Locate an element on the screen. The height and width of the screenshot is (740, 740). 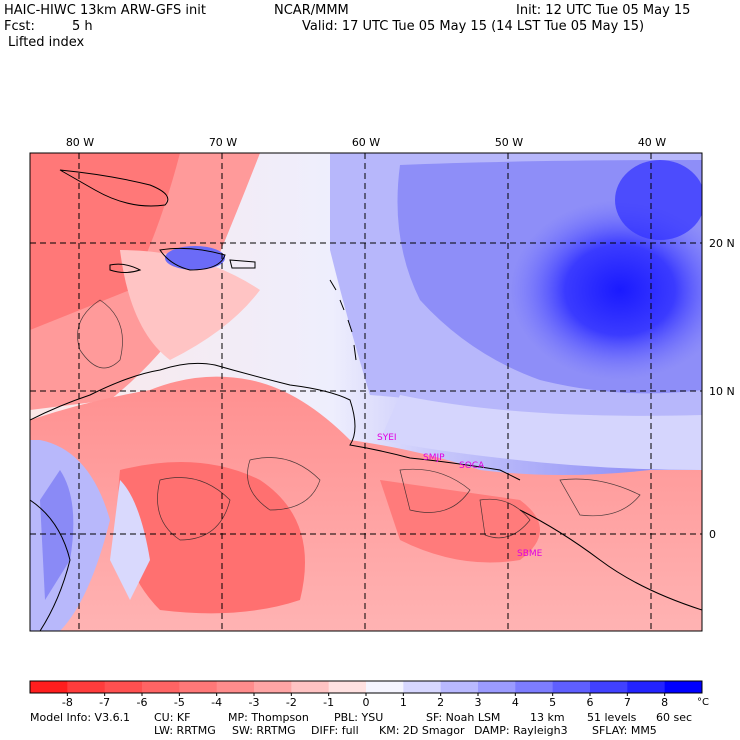
model-info: Model Info: V3.6.1 is located at coordinates (80, 717).